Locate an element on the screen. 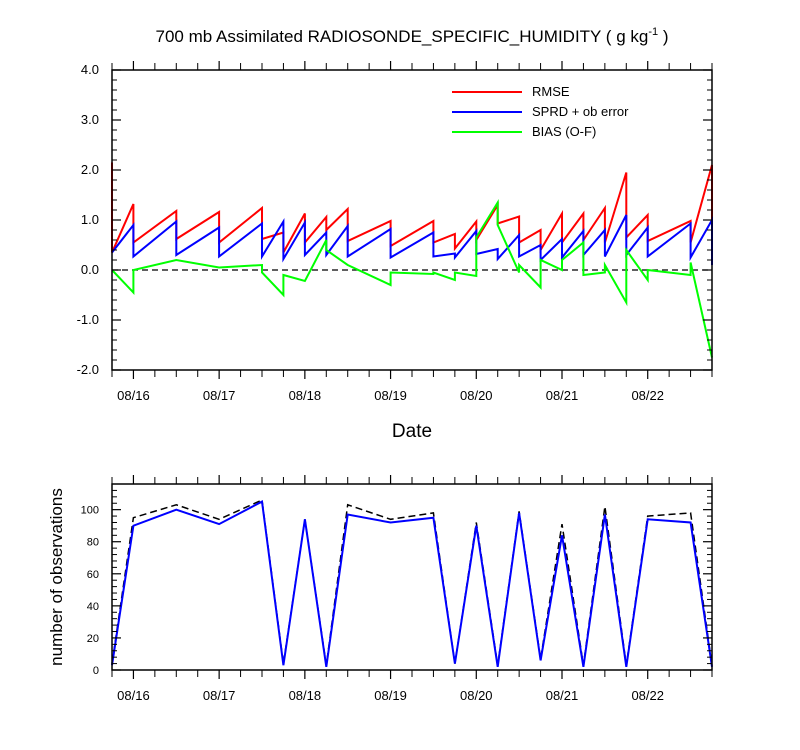 The image size is (800, 750). top-xtick-label: 08/22 is located at coordinates (647, 395).